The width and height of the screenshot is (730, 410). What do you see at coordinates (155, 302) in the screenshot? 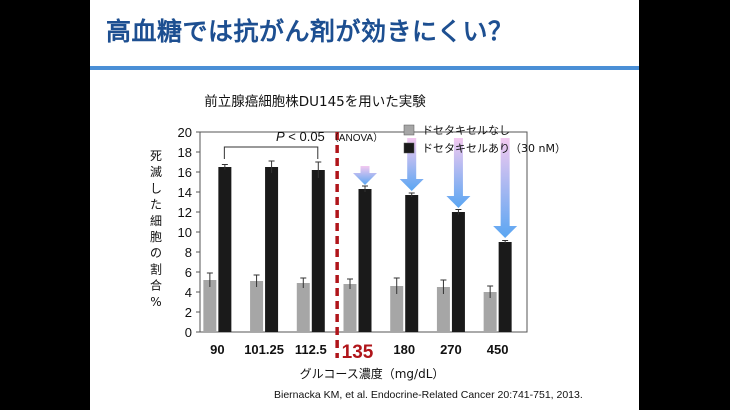
I see `y-axis-label-char: %` at bounding box center [155, 302].